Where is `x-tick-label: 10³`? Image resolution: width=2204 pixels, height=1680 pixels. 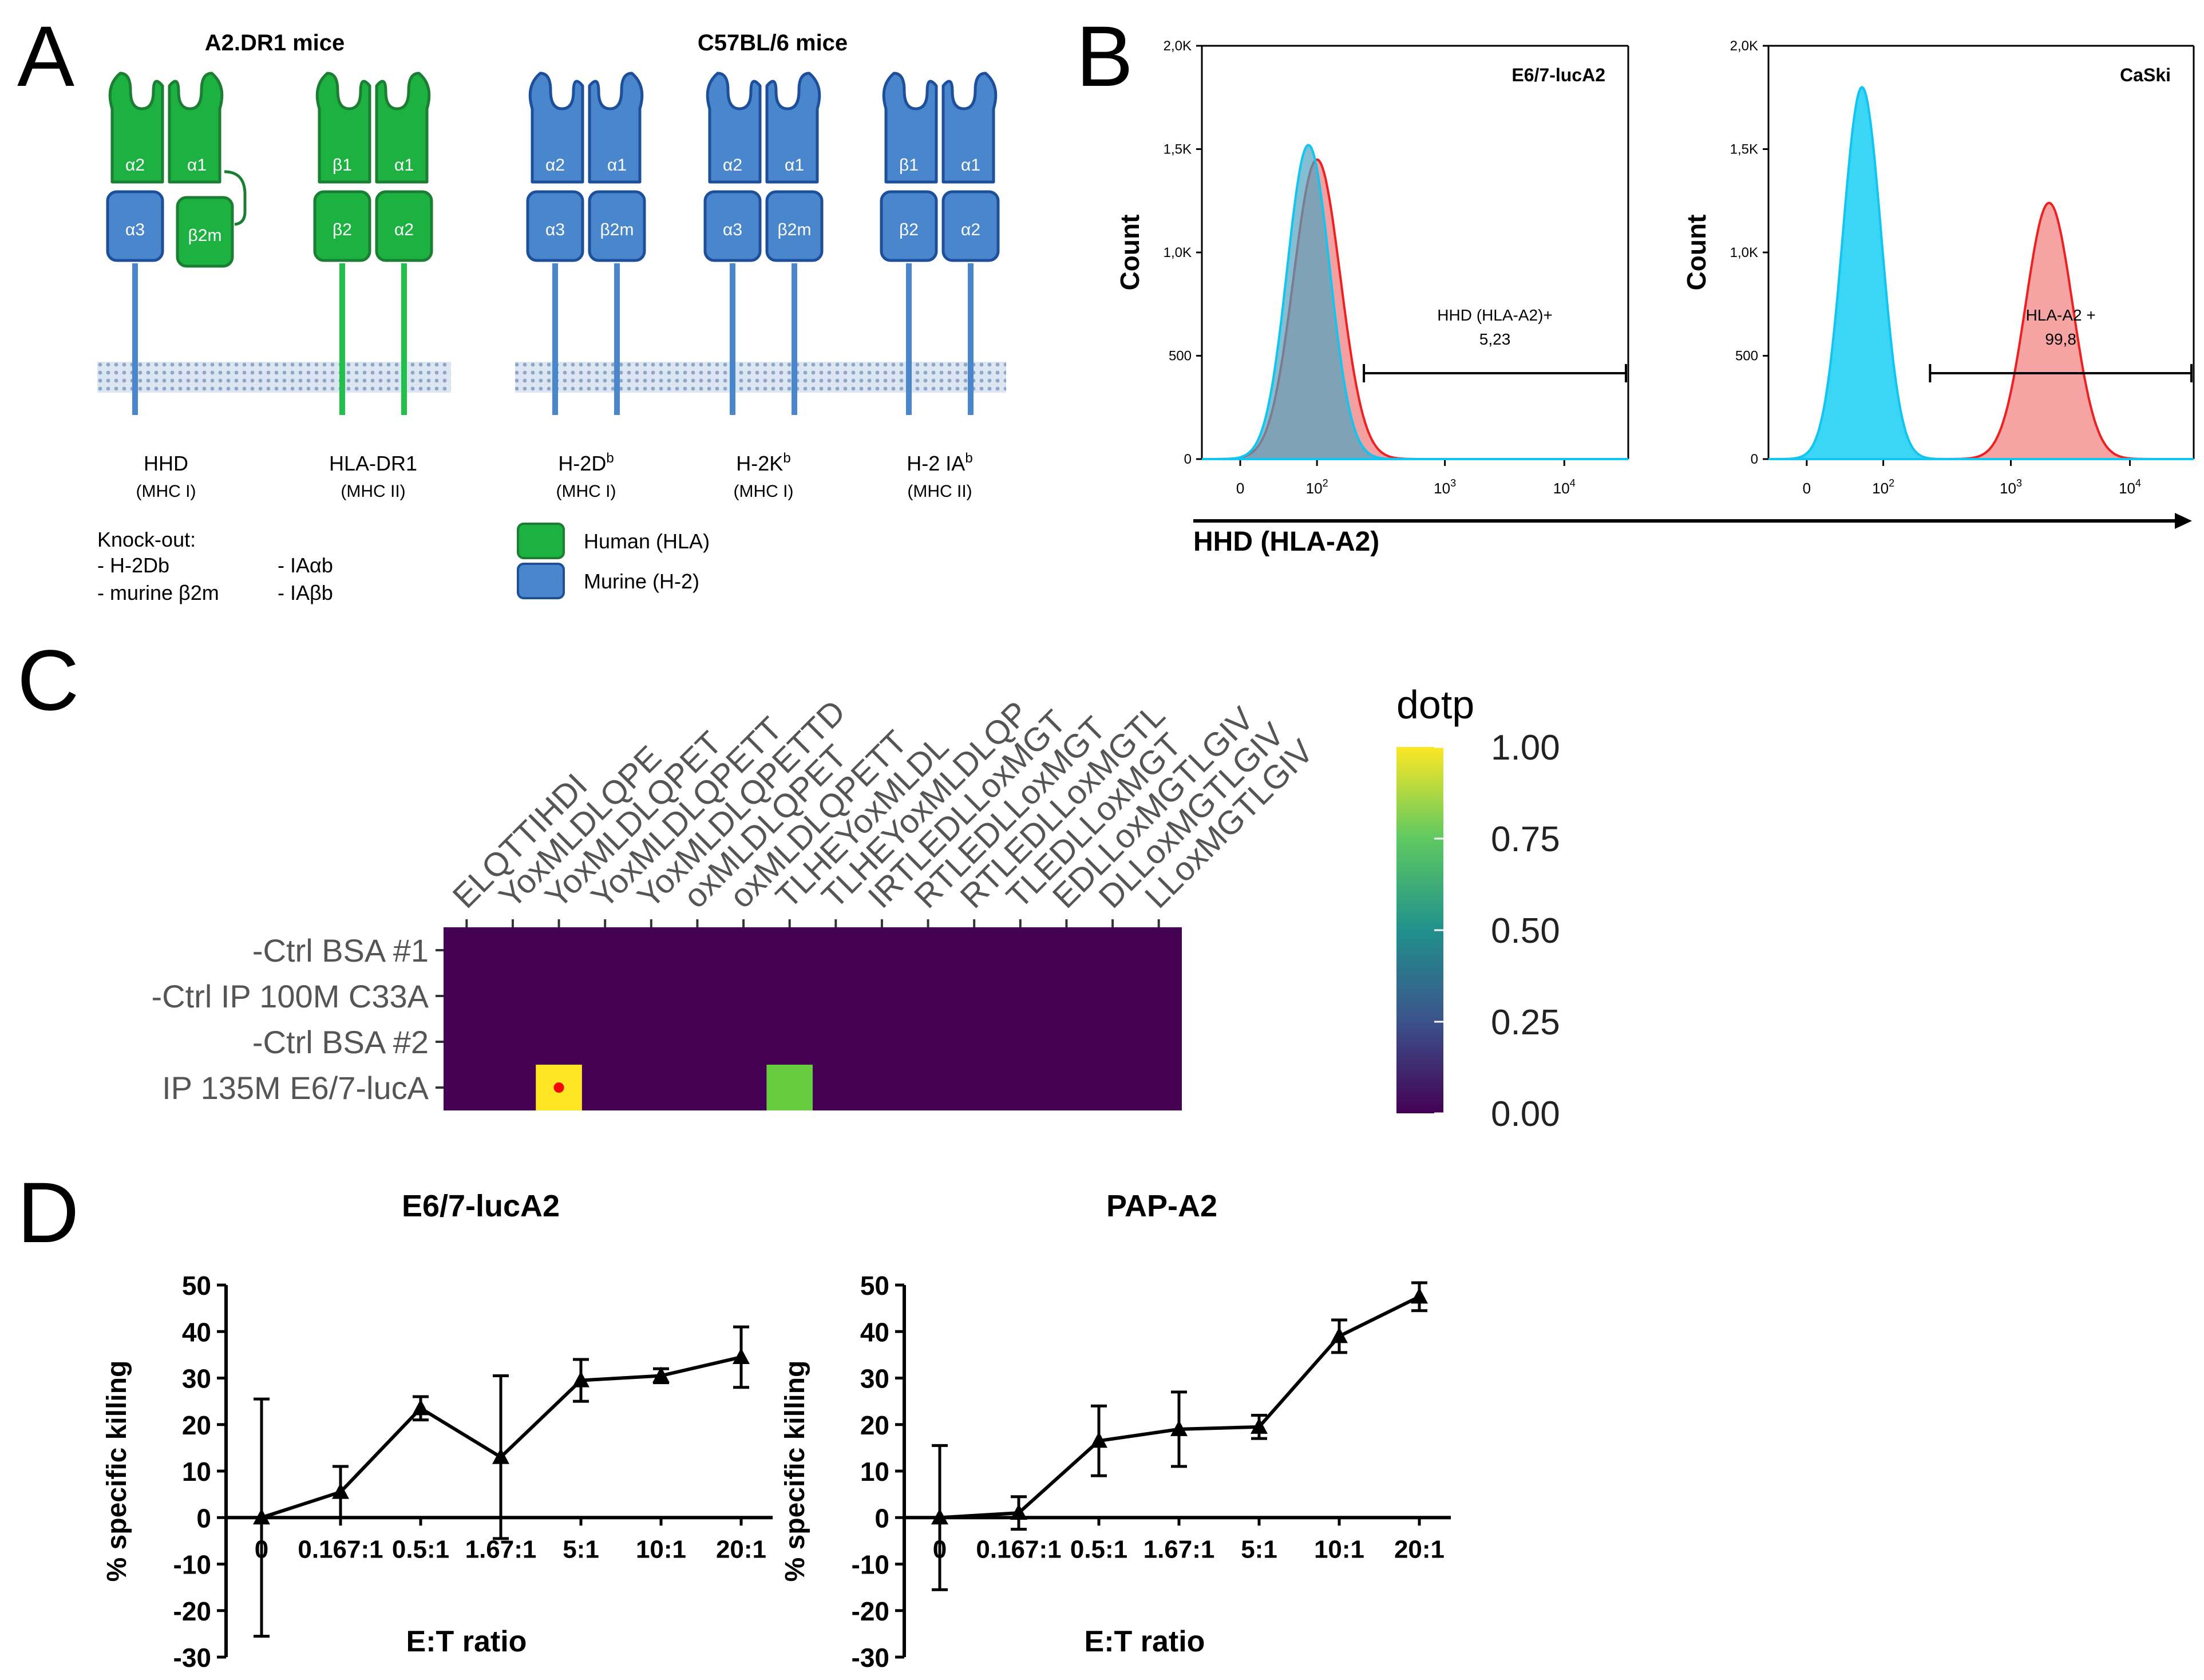 x-tick-label: 10³ is located at coordinates (1445, 487).